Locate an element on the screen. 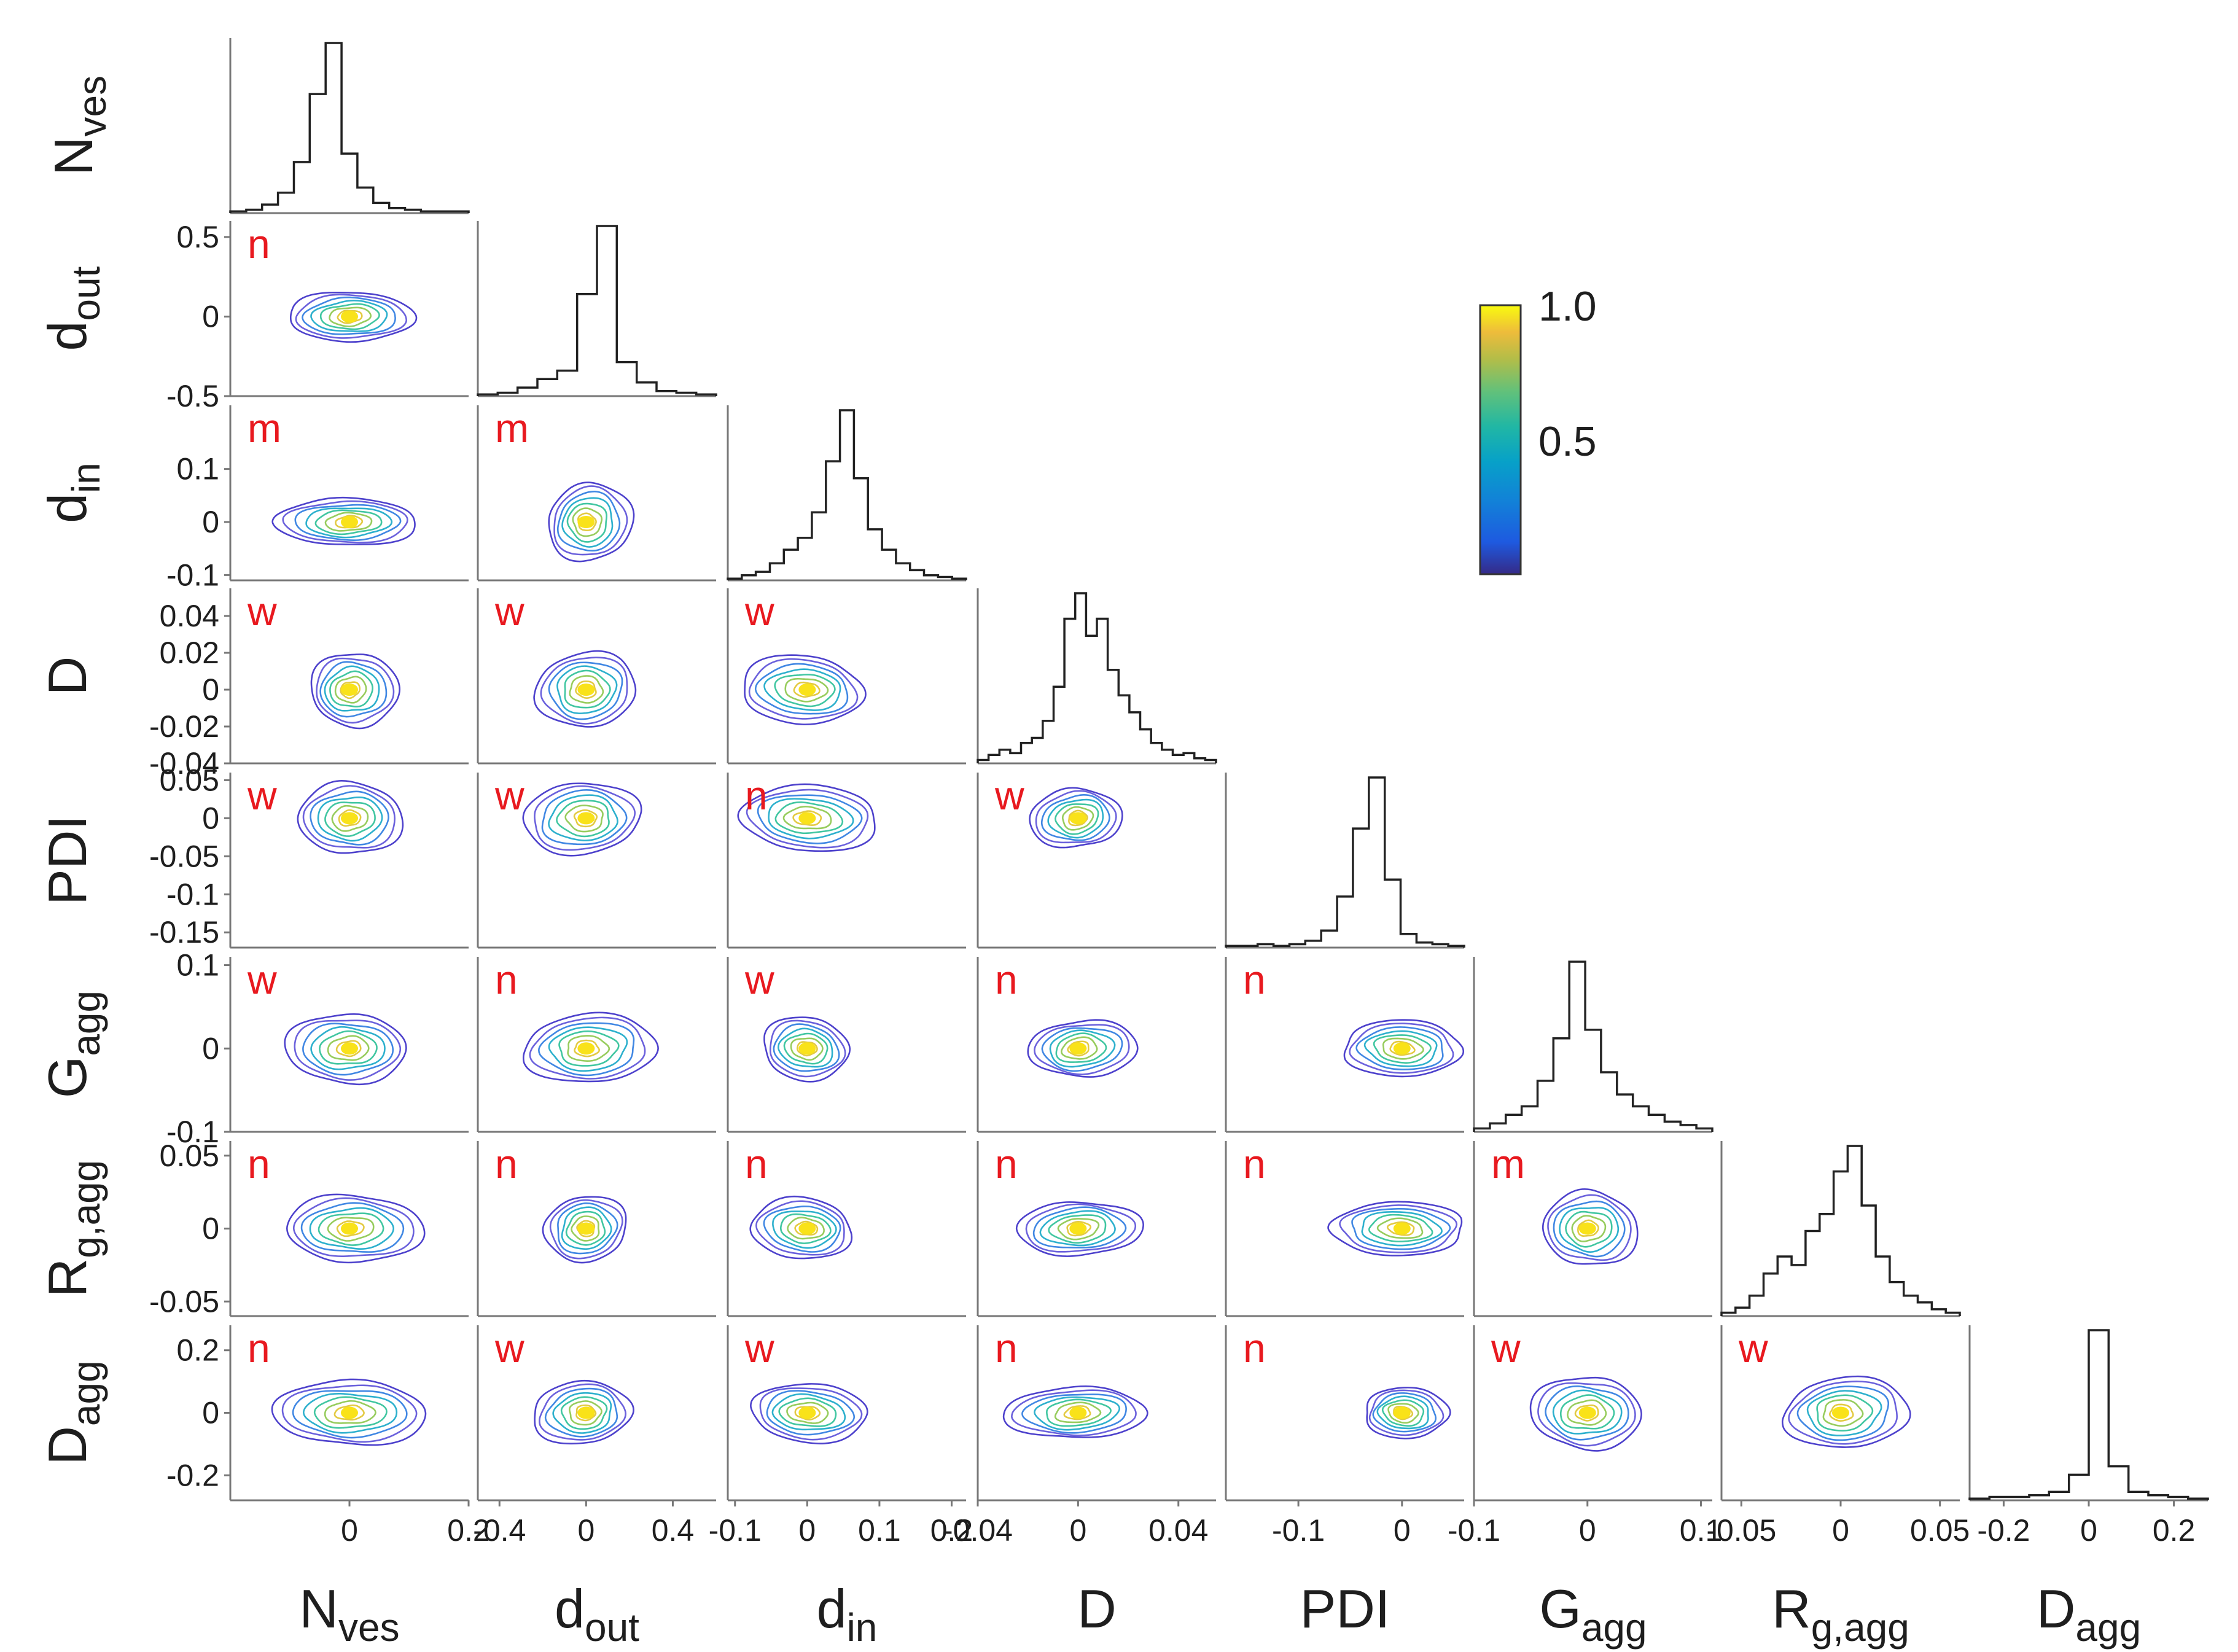 The image size is (2238, 1652). contour-panel-Dagg-vs-Gagg: w is located at coordinates (1592, 1413).